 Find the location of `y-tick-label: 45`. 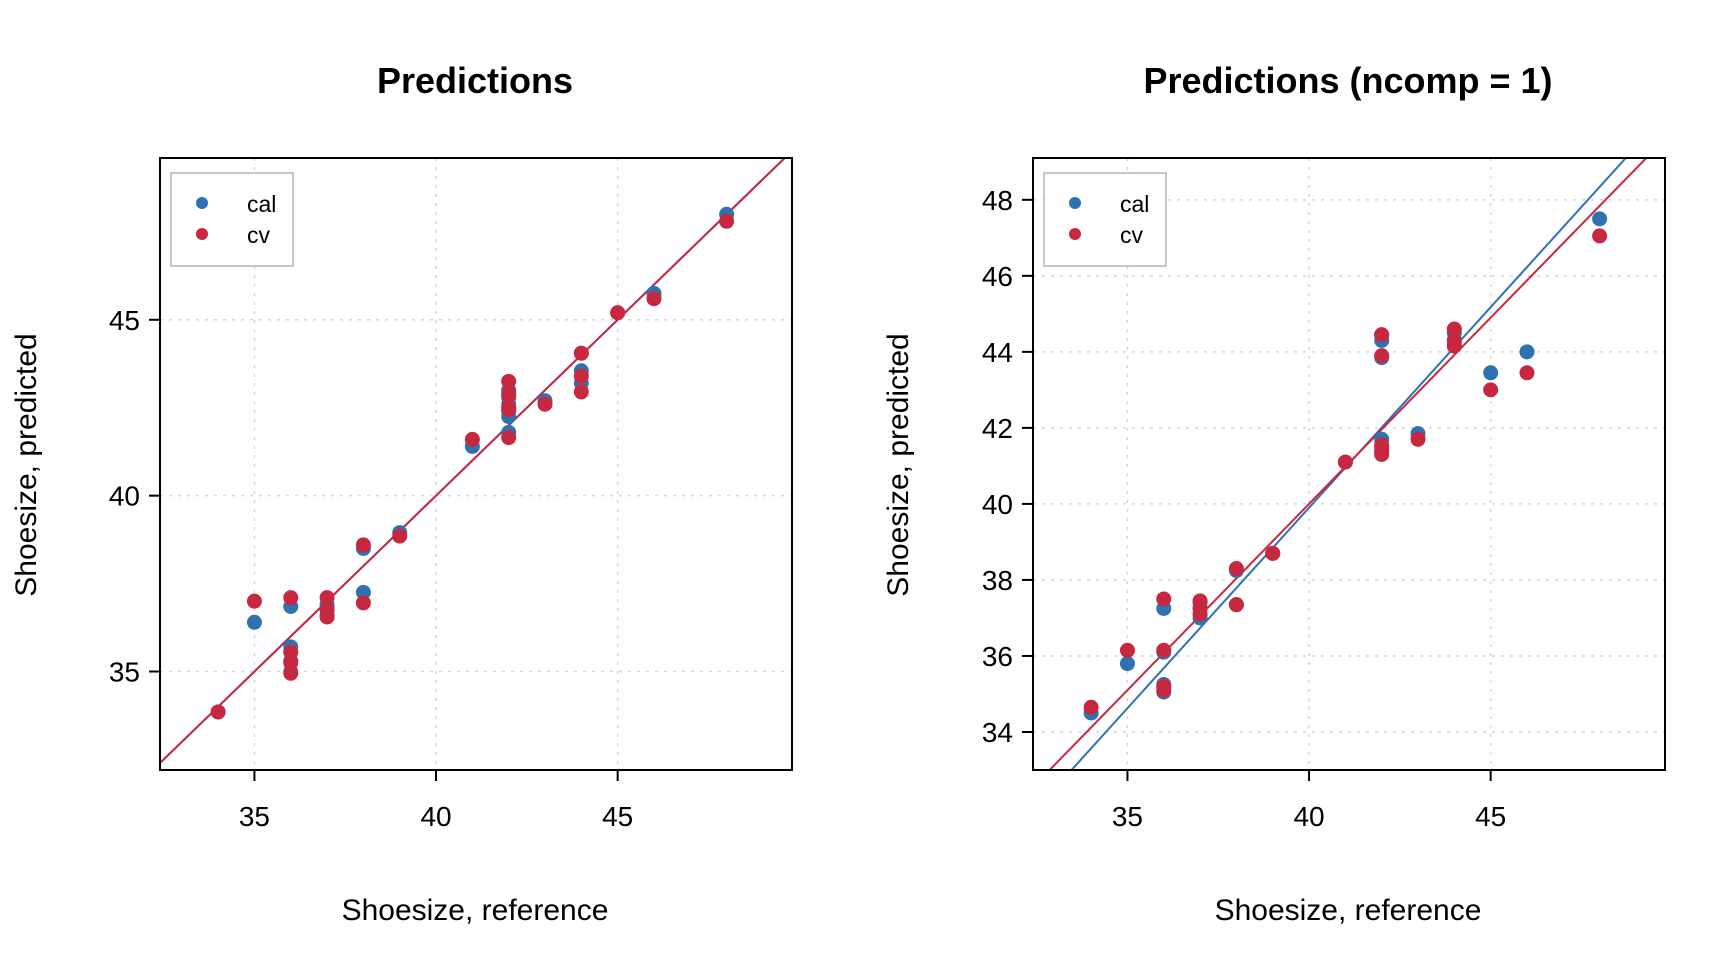

y-tick-label: 45 is located at coordinates (124, 320).